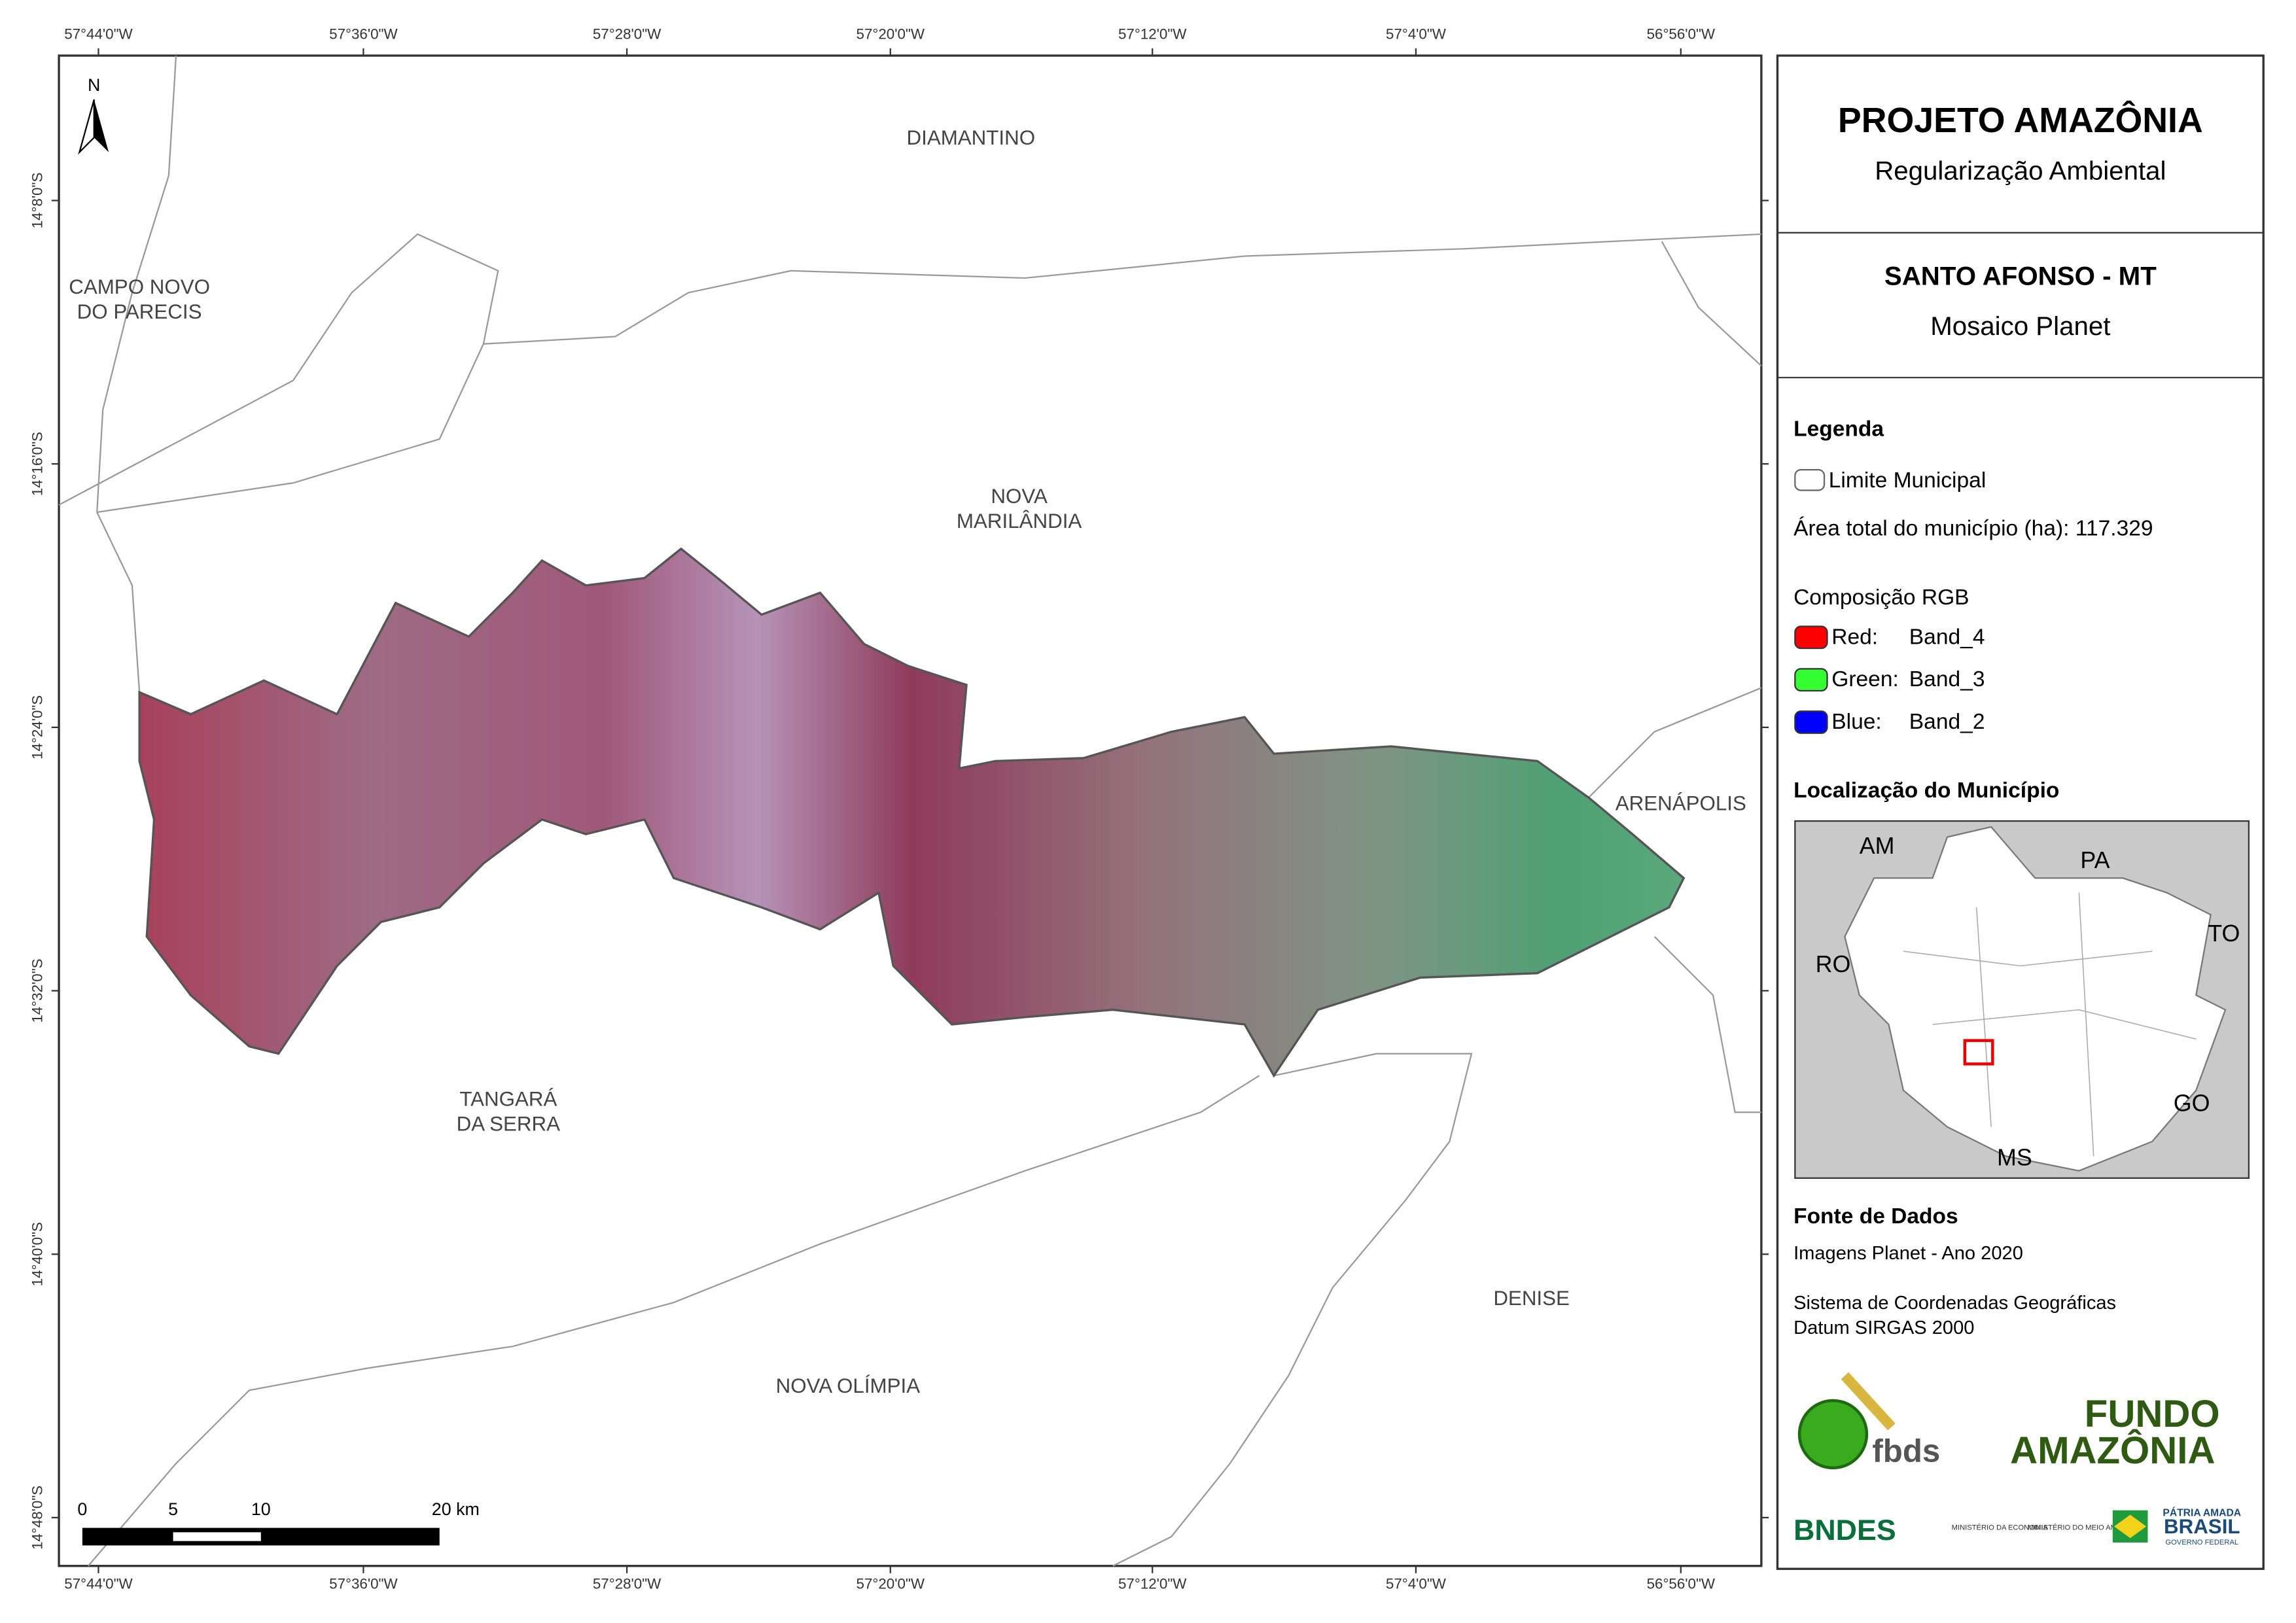 This screenshot has width=2296, height=1623. Describe the element at coordinates (278, 1523) in the screenshot. I see `scale-bar: 0 5 10 20 km` at that location.